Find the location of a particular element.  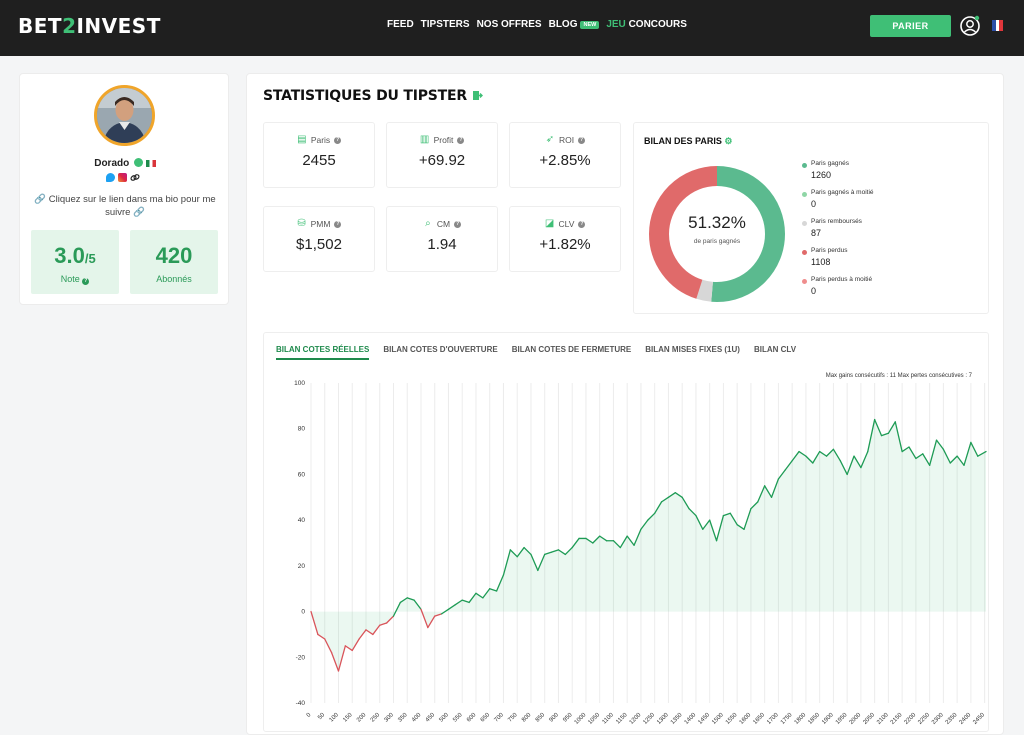

tab-2: BILAN COTES DE FERMETURE is located at coordinates (571, 349).